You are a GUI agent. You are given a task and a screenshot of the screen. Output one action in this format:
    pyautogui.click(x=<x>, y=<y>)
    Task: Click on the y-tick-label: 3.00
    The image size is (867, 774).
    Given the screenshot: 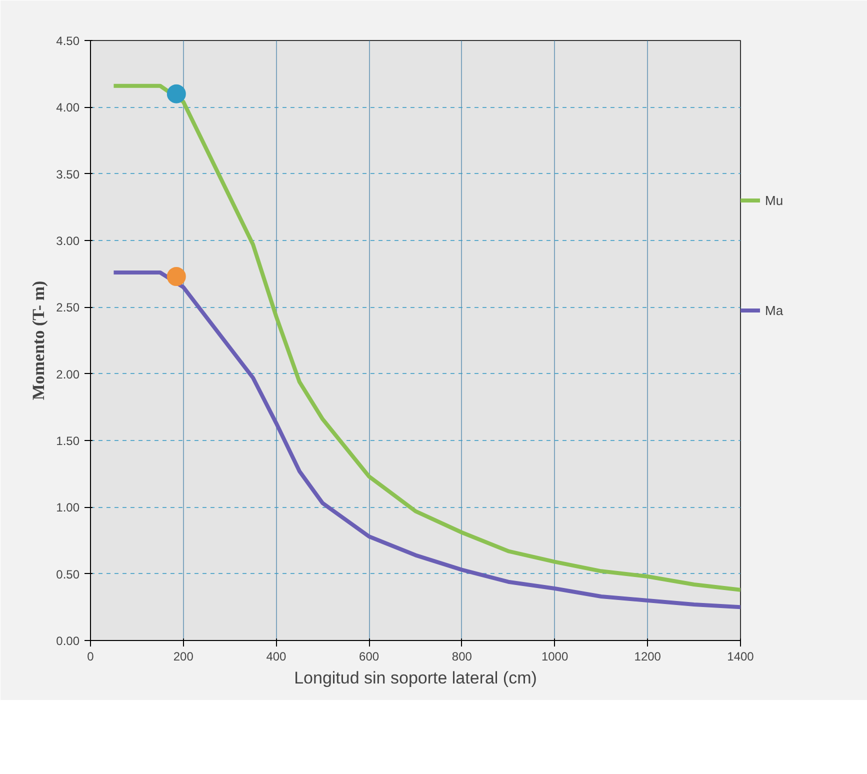 What is the action you would take?
    pyautogui.click(x=68, y=241)
    